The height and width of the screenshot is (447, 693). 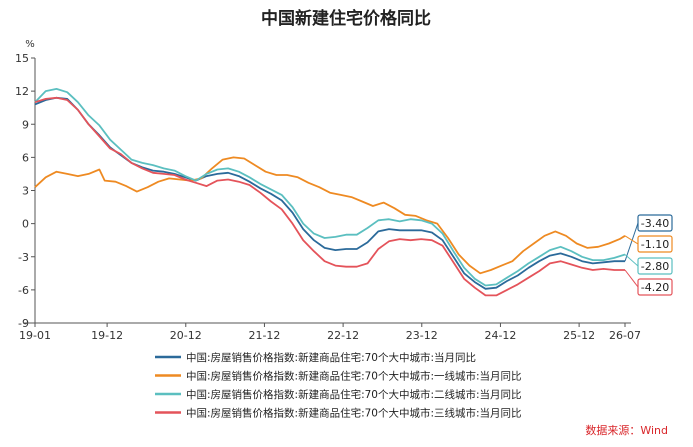 What do you see at coordinates (625, 335) in the screenshot?
I see `x-tick-label: 26-07` at bounding box center [625, 335].